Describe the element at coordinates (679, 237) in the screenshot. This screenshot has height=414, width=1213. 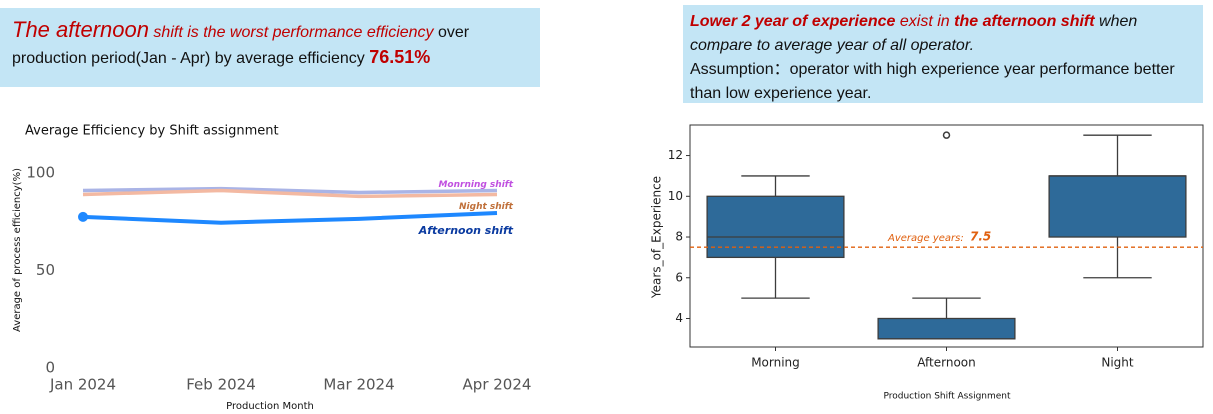
I see `y-tick-label: 8` at that location.